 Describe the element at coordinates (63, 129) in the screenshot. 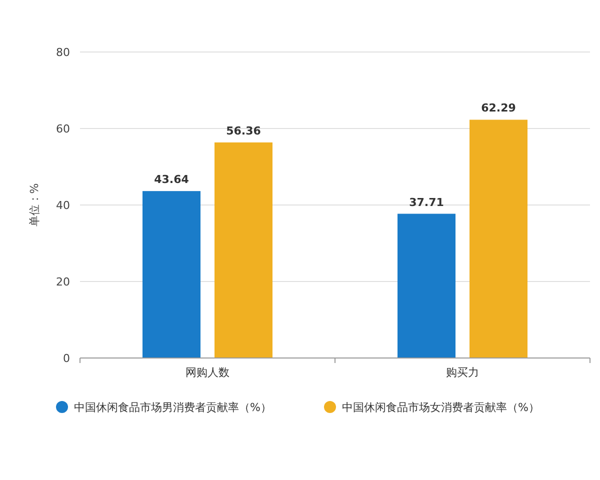

I see `y-tick-label: 60` at that location.